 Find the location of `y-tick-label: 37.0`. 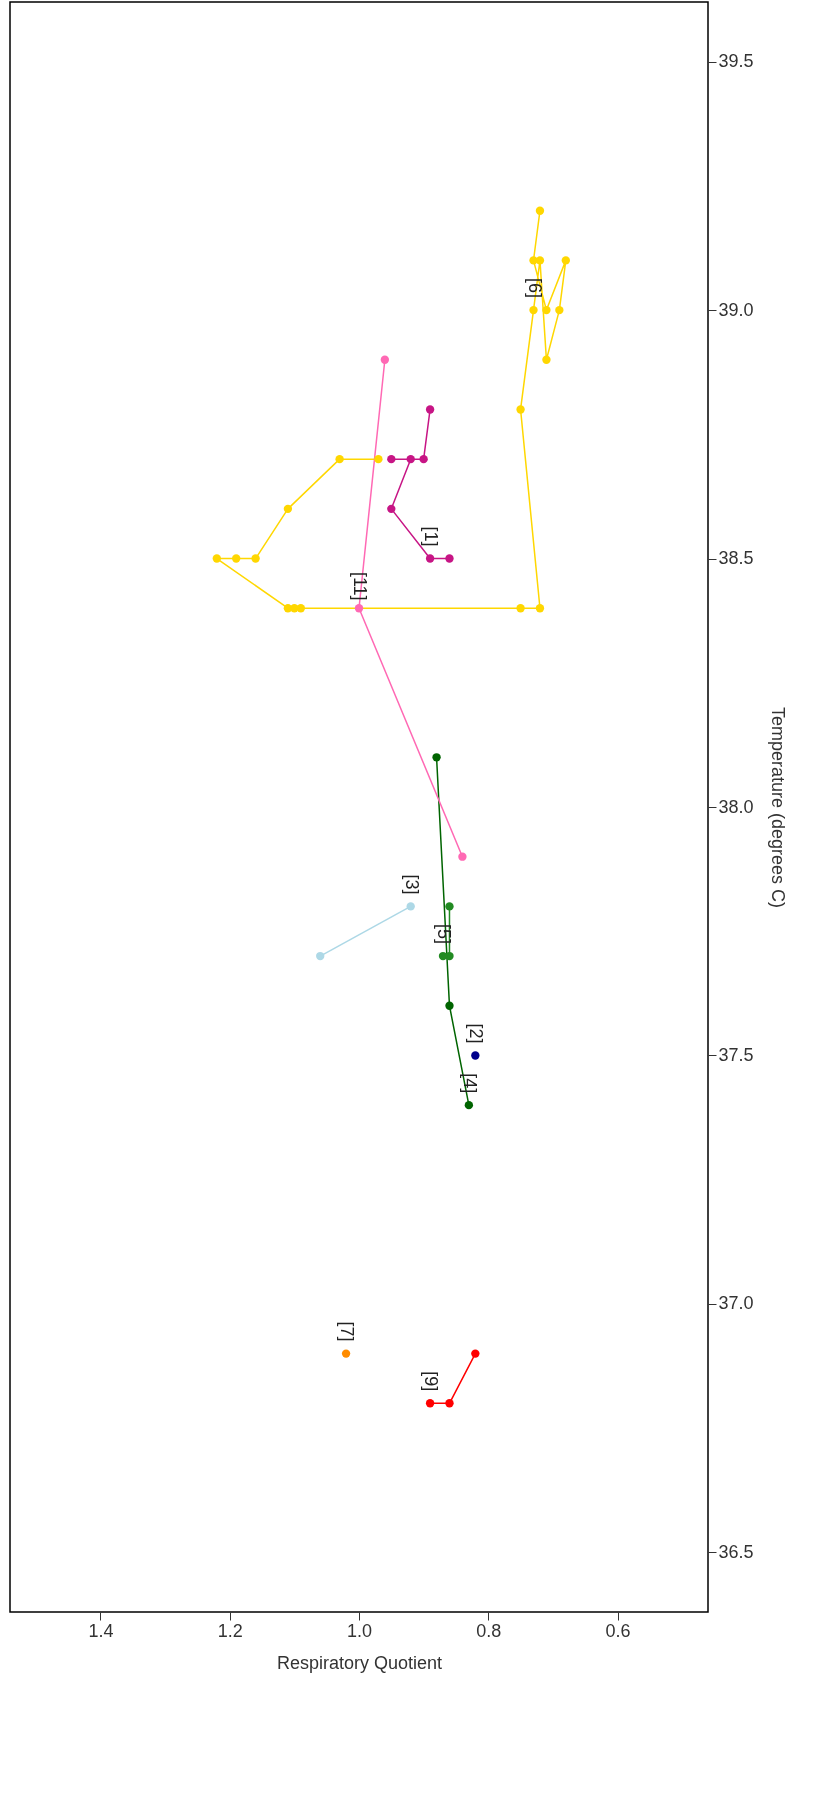

y-tick-label: 37.0 is located at coordinates (736, 1303).